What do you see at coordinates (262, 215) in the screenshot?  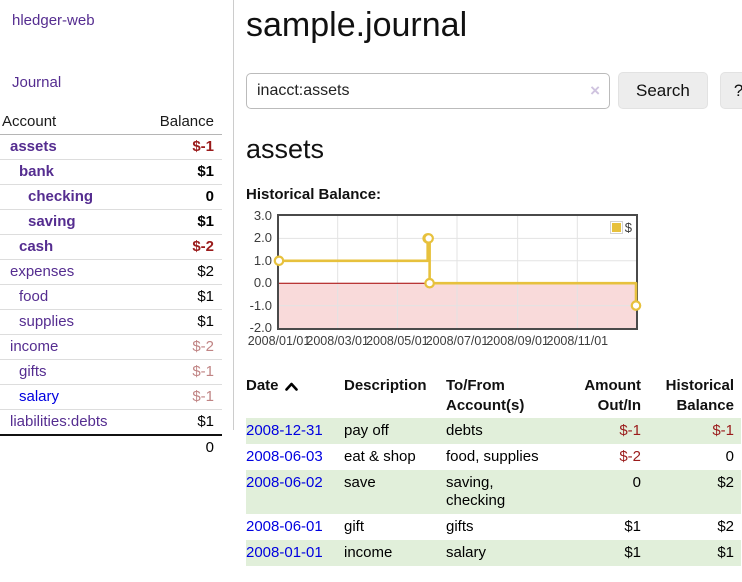 I see `y-axis-tick-label: 3.0` at bounding box center [262, 215].